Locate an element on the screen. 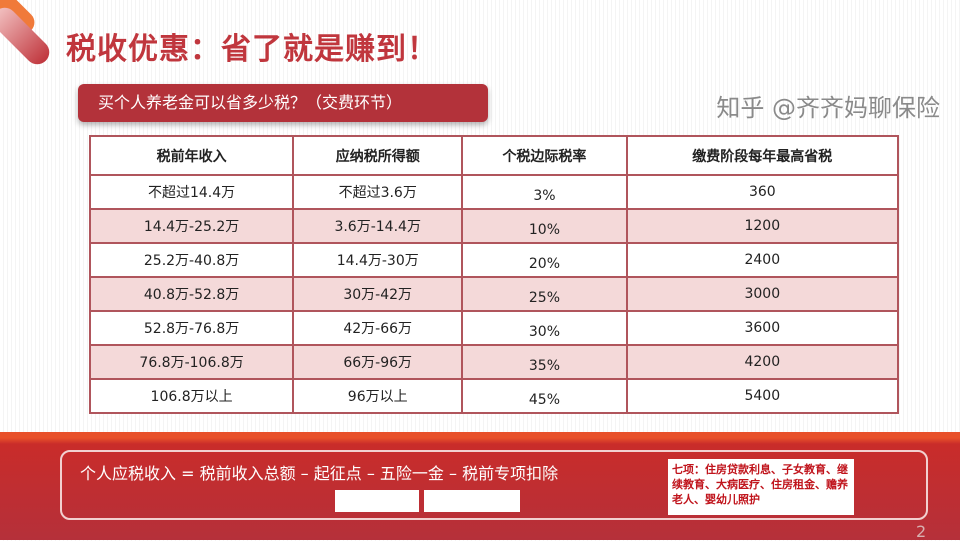  table-row: 25.2万-40.8万 14.4万-30万 20% 2400 is located at coordinates (494, 260).